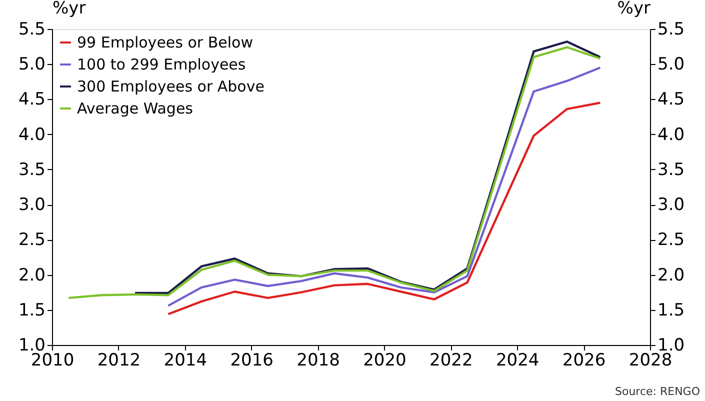  What do you see at coordinates (671, 30) in the screenshot?
I see `y2-tick-label: 5.5` at bounding box center [671, 30].